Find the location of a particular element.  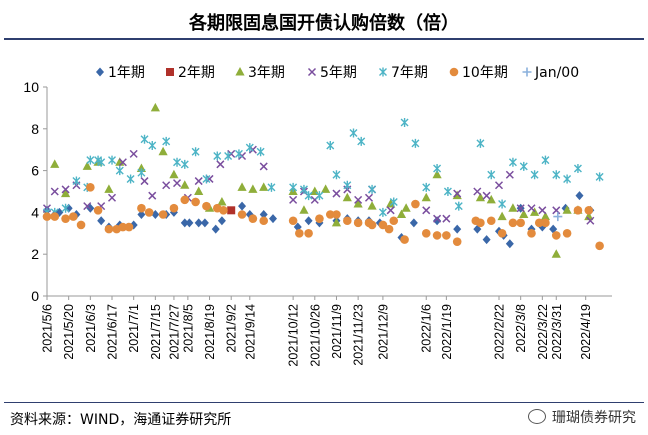

x-tick-label: 2021/6/3 is located at coordinates (91, 328).